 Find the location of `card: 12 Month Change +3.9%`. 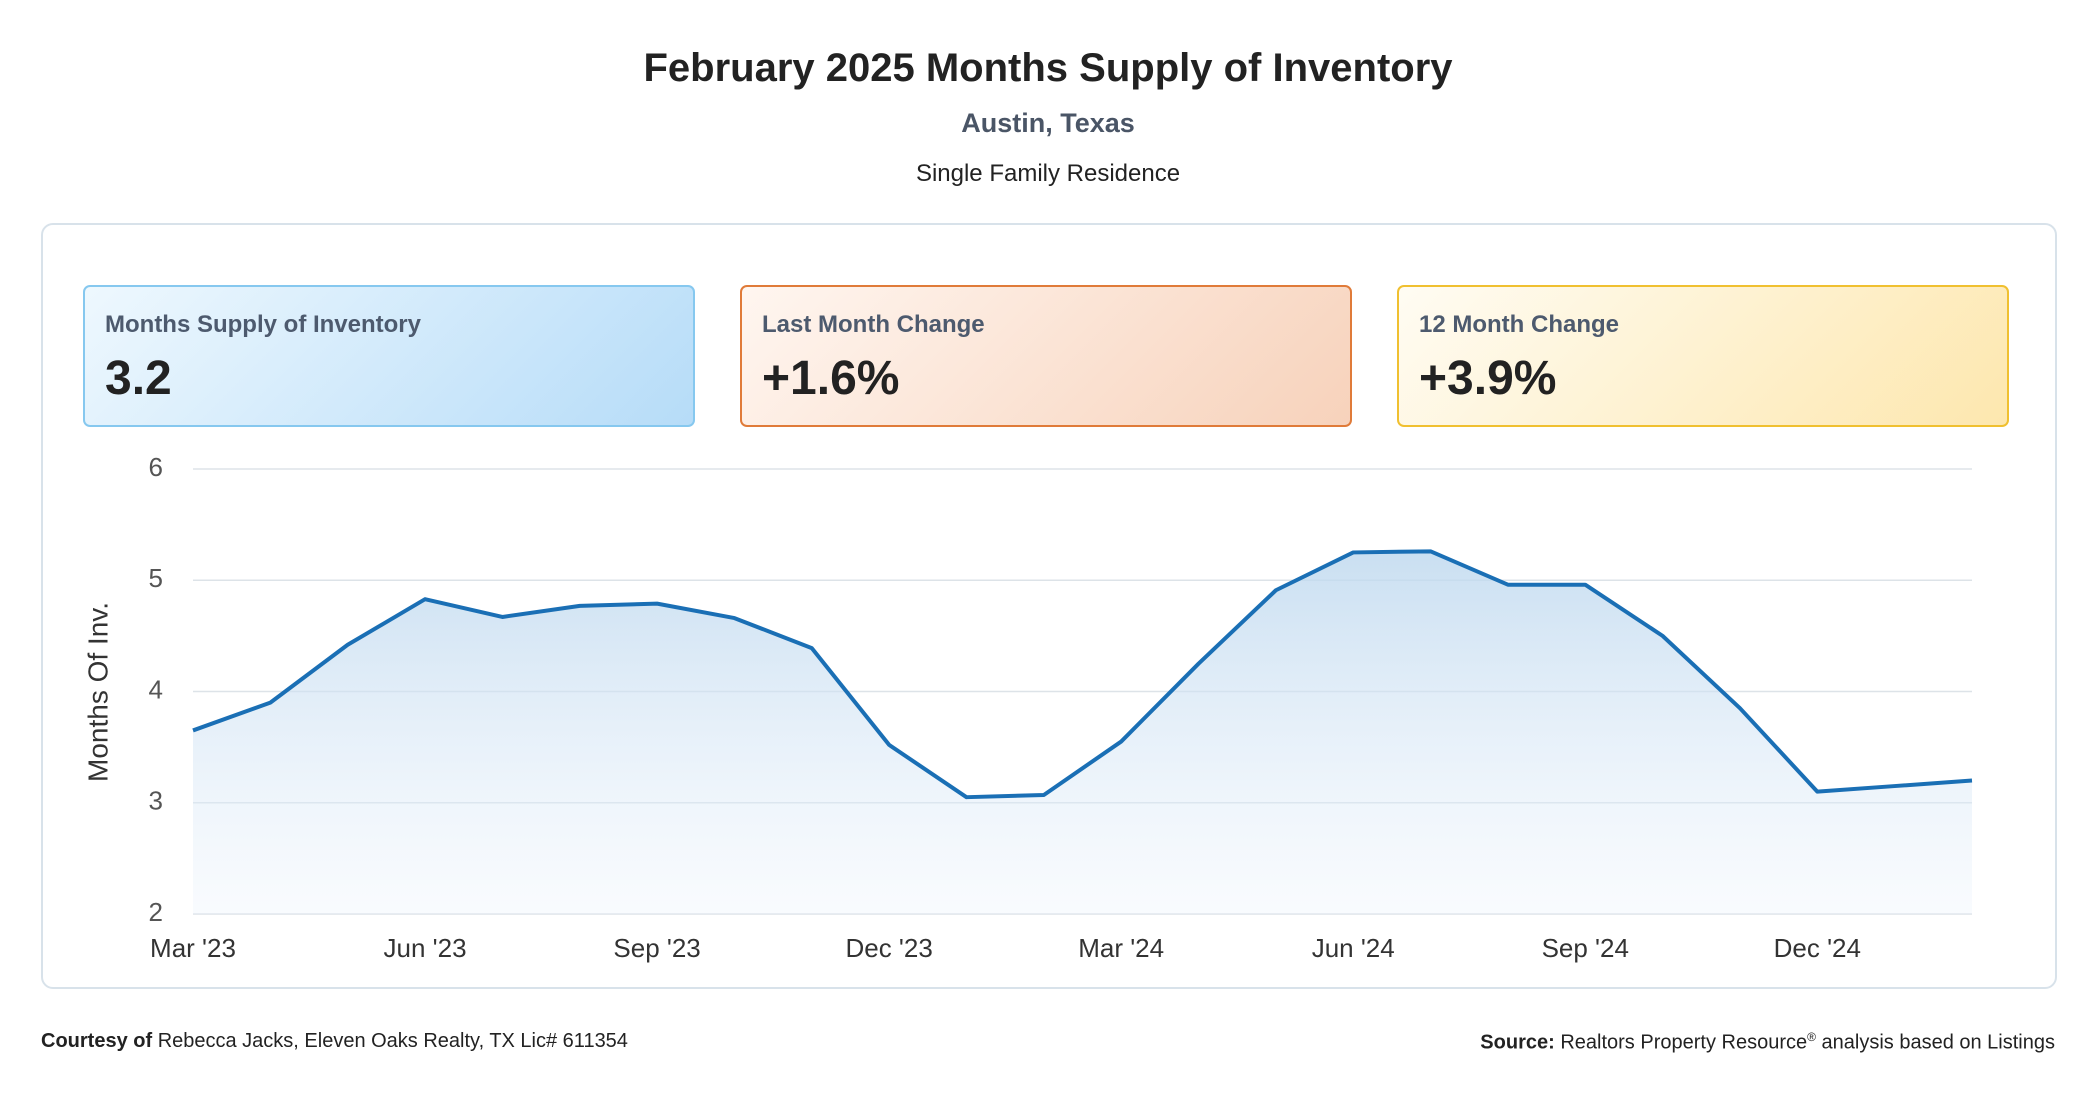

card: 12 Month Change +3.9% is located at coordinates (1703, 356).